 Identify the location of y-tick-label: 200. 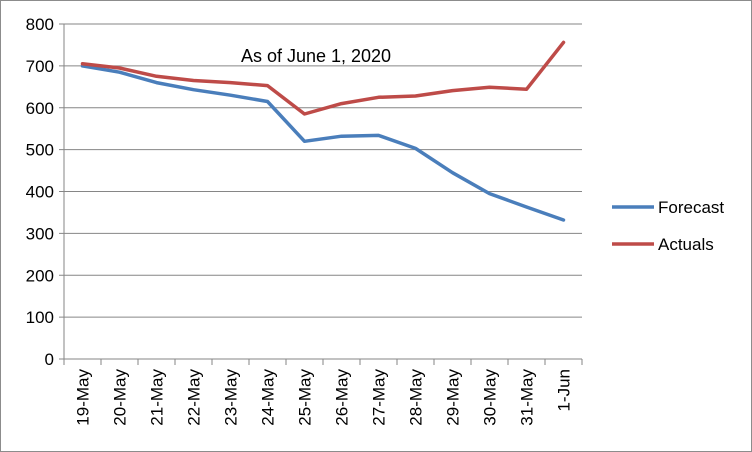
(40, 275).